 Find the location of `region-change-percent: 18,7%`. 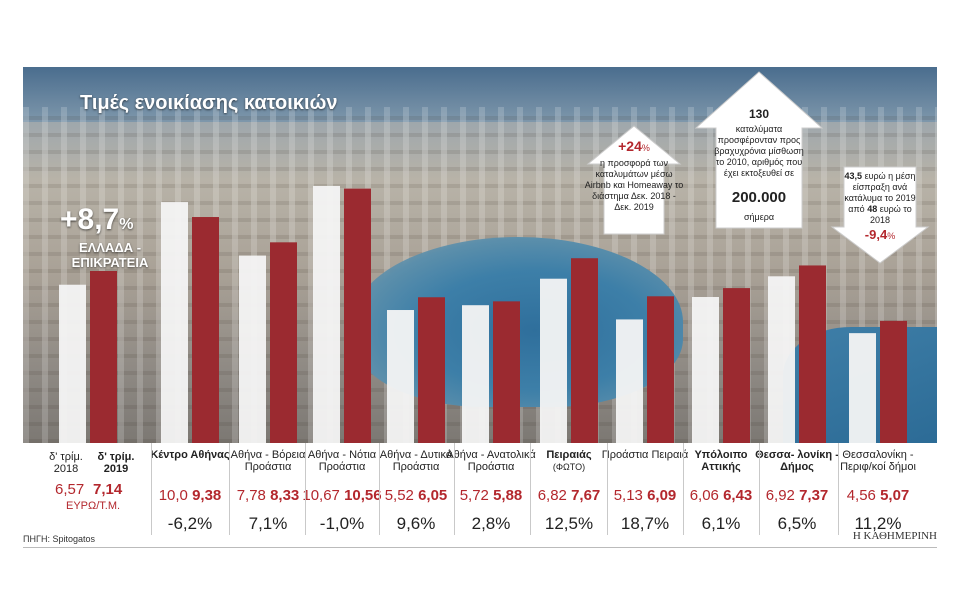

region-change-percent: 18,7% is located at coordinates (645, 523).